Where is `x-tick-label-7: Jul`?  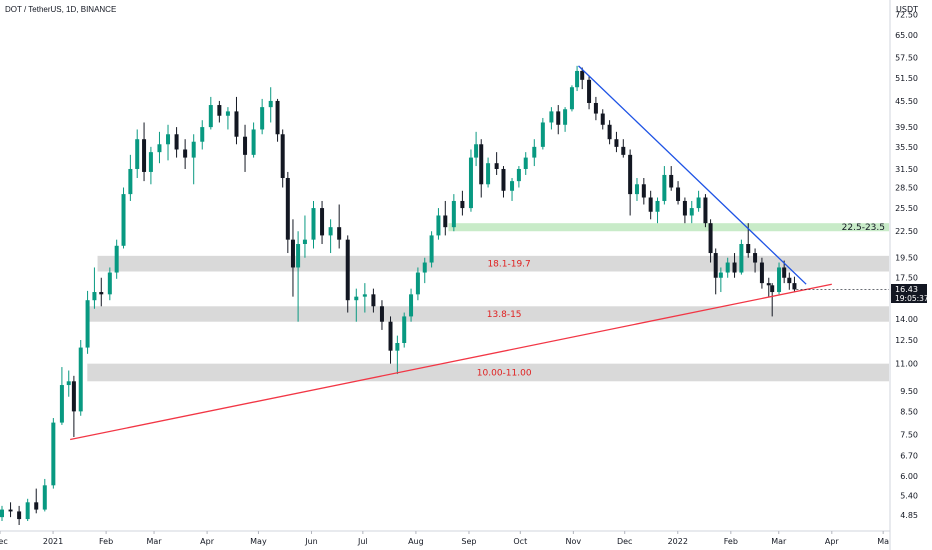 x-tick-label-7: Jul is located at coordinates (362, 541).